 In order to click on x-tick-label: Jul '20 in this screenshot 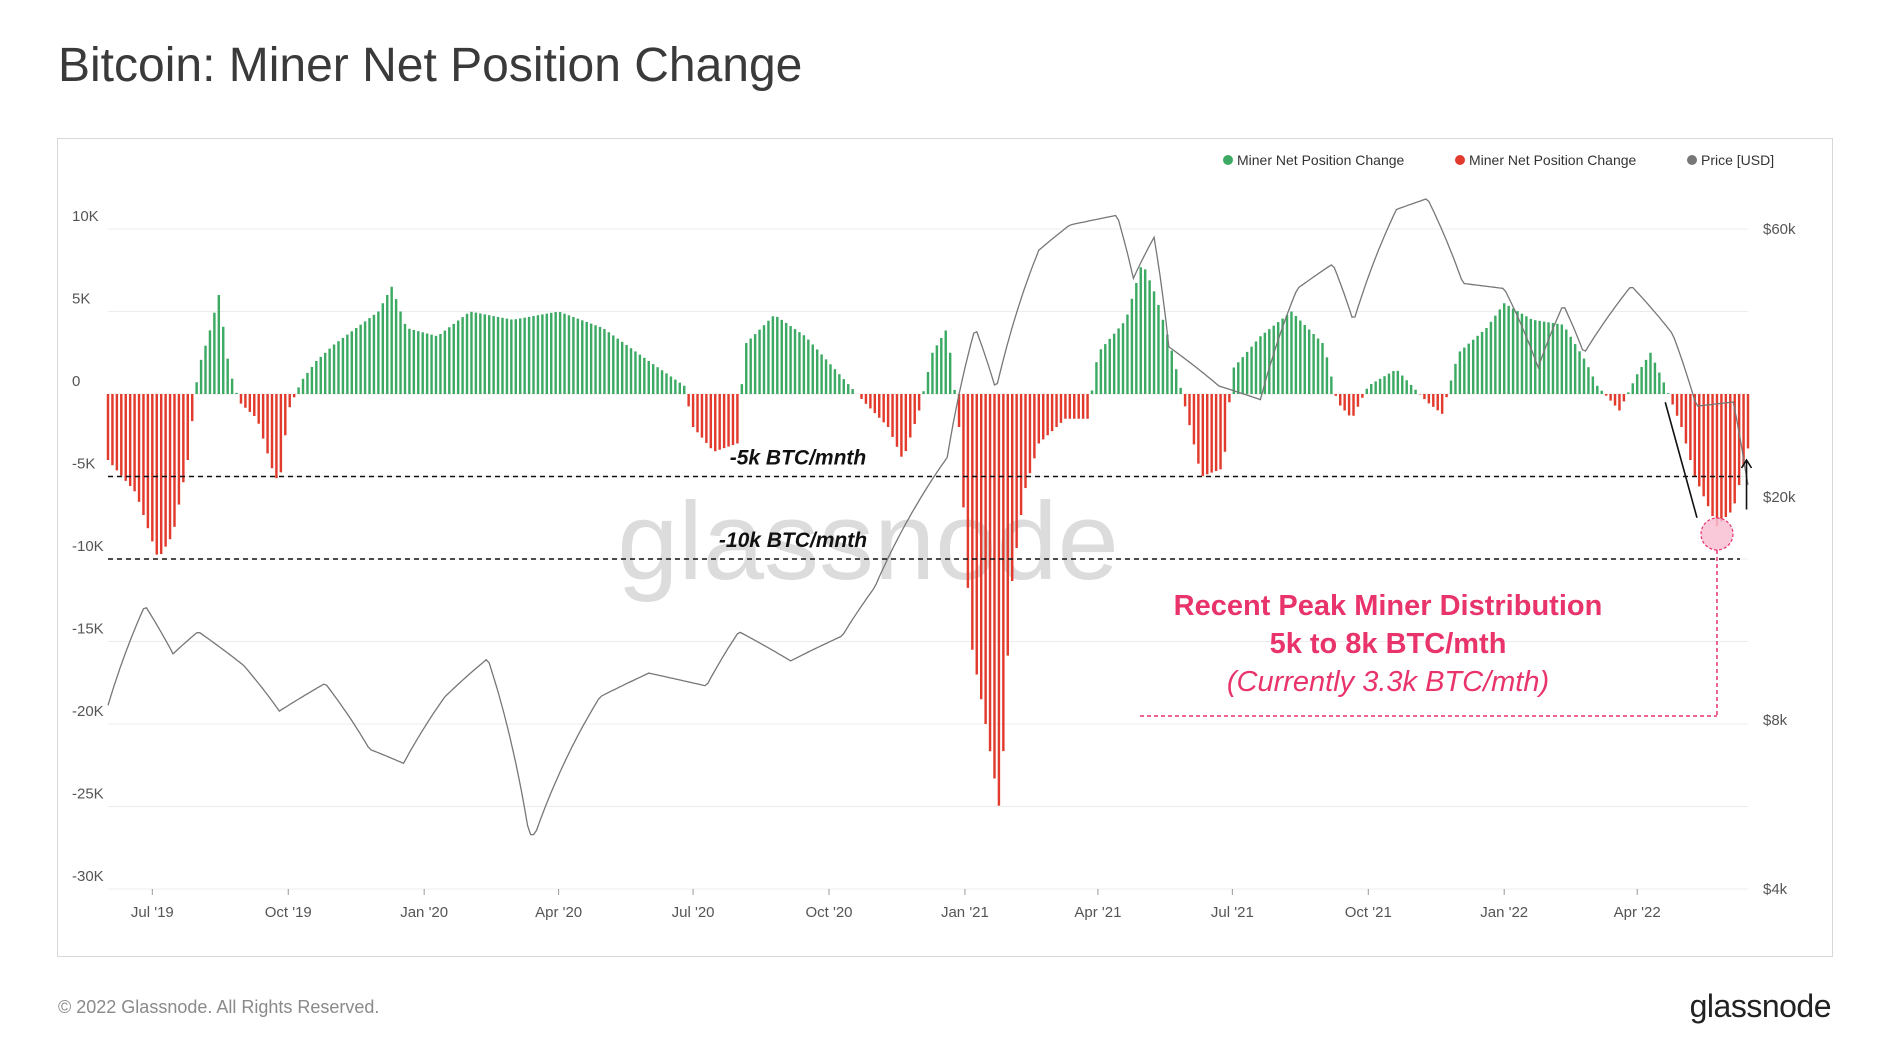, I will do `click(693, 912)`.